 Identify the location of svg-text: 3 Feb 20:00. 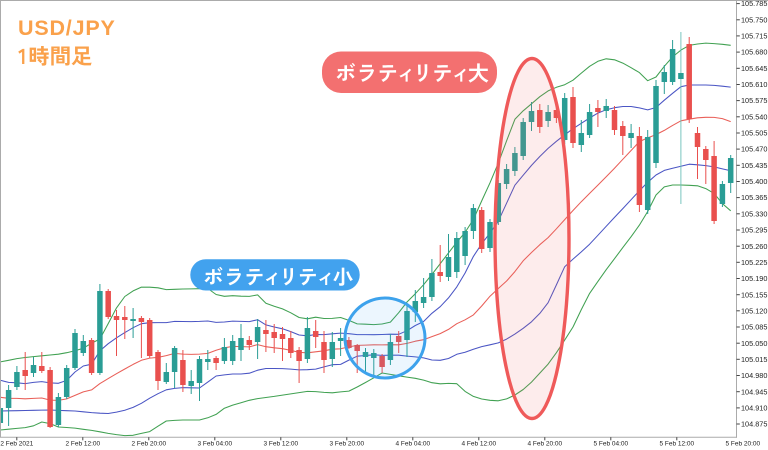
(346, 444).